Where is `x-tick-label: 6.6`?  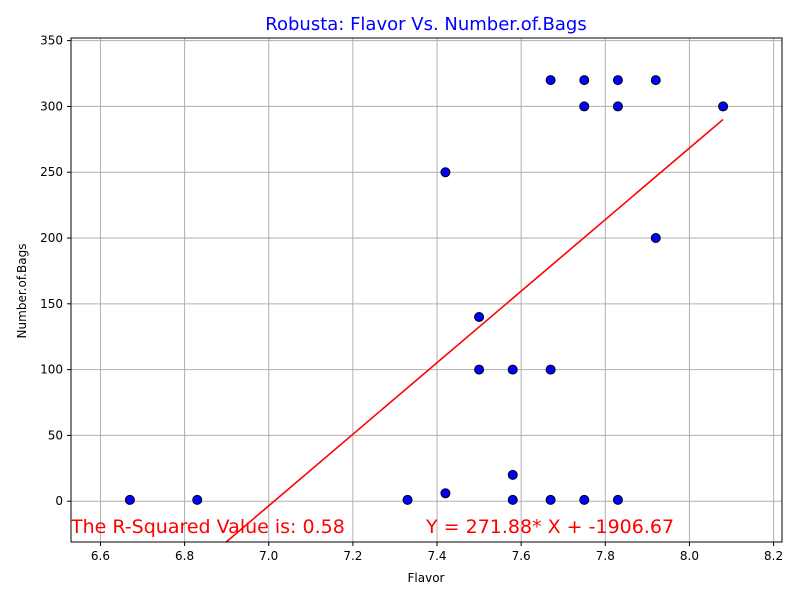
x-tick-label: 6.6 is located at coordinates (100, 556).